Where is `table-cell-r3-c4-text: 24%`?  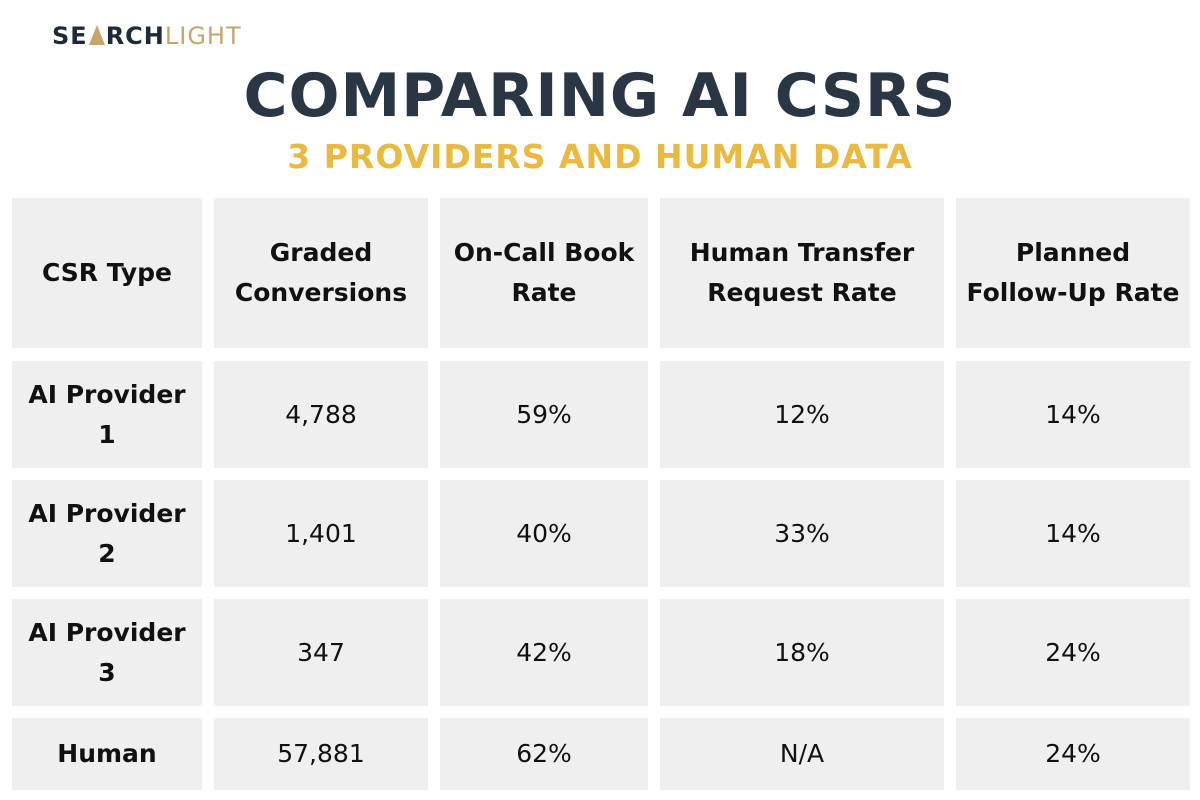
table-cell-r3-c4-text: 24% is located at coordinates (1073, 753).